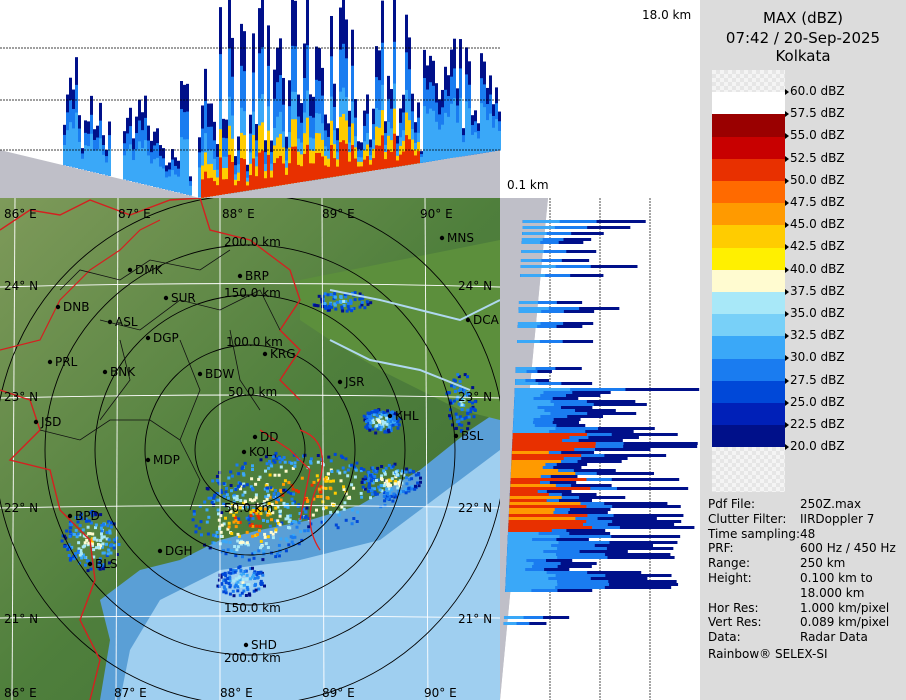 The image size is (906, 700). I want to click on height-top-label: 18.0 km, so click(667, 15).